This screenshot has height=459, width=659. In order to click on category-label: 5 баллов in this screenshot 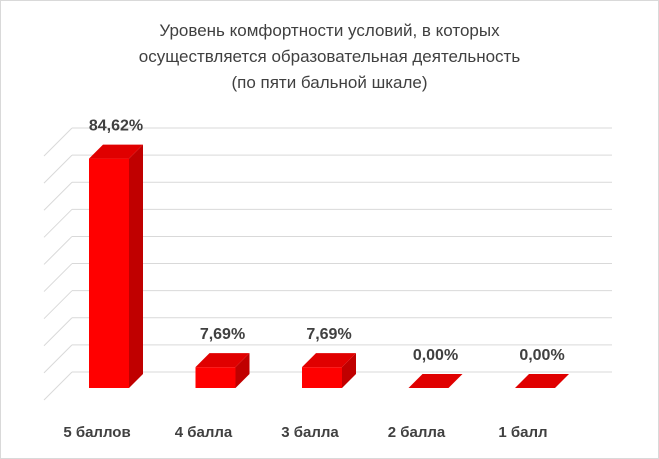, I will do `click(96, 432)`.